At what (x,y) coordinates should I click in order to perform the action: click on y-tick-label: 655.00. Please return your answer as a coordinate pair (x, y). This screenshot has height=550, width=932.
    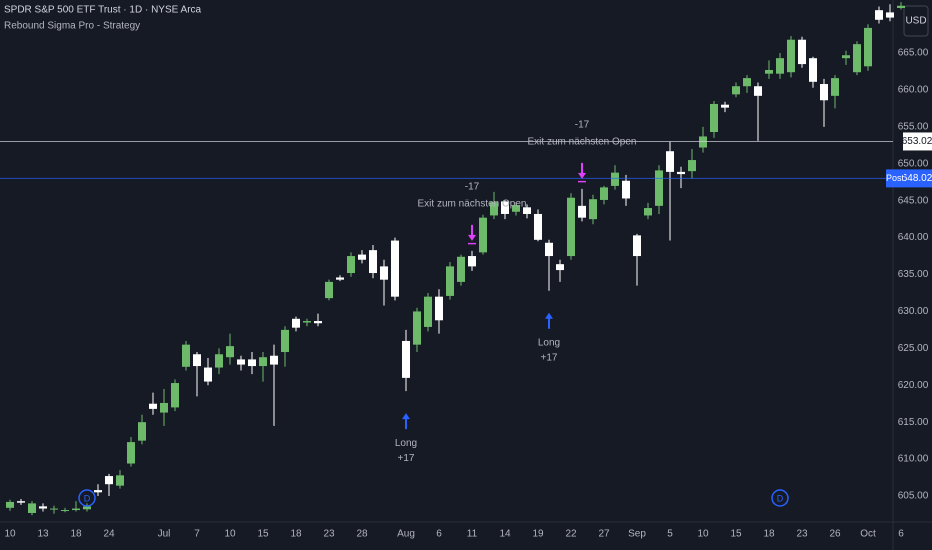
    Looking at the image, I should click on (913, 126).